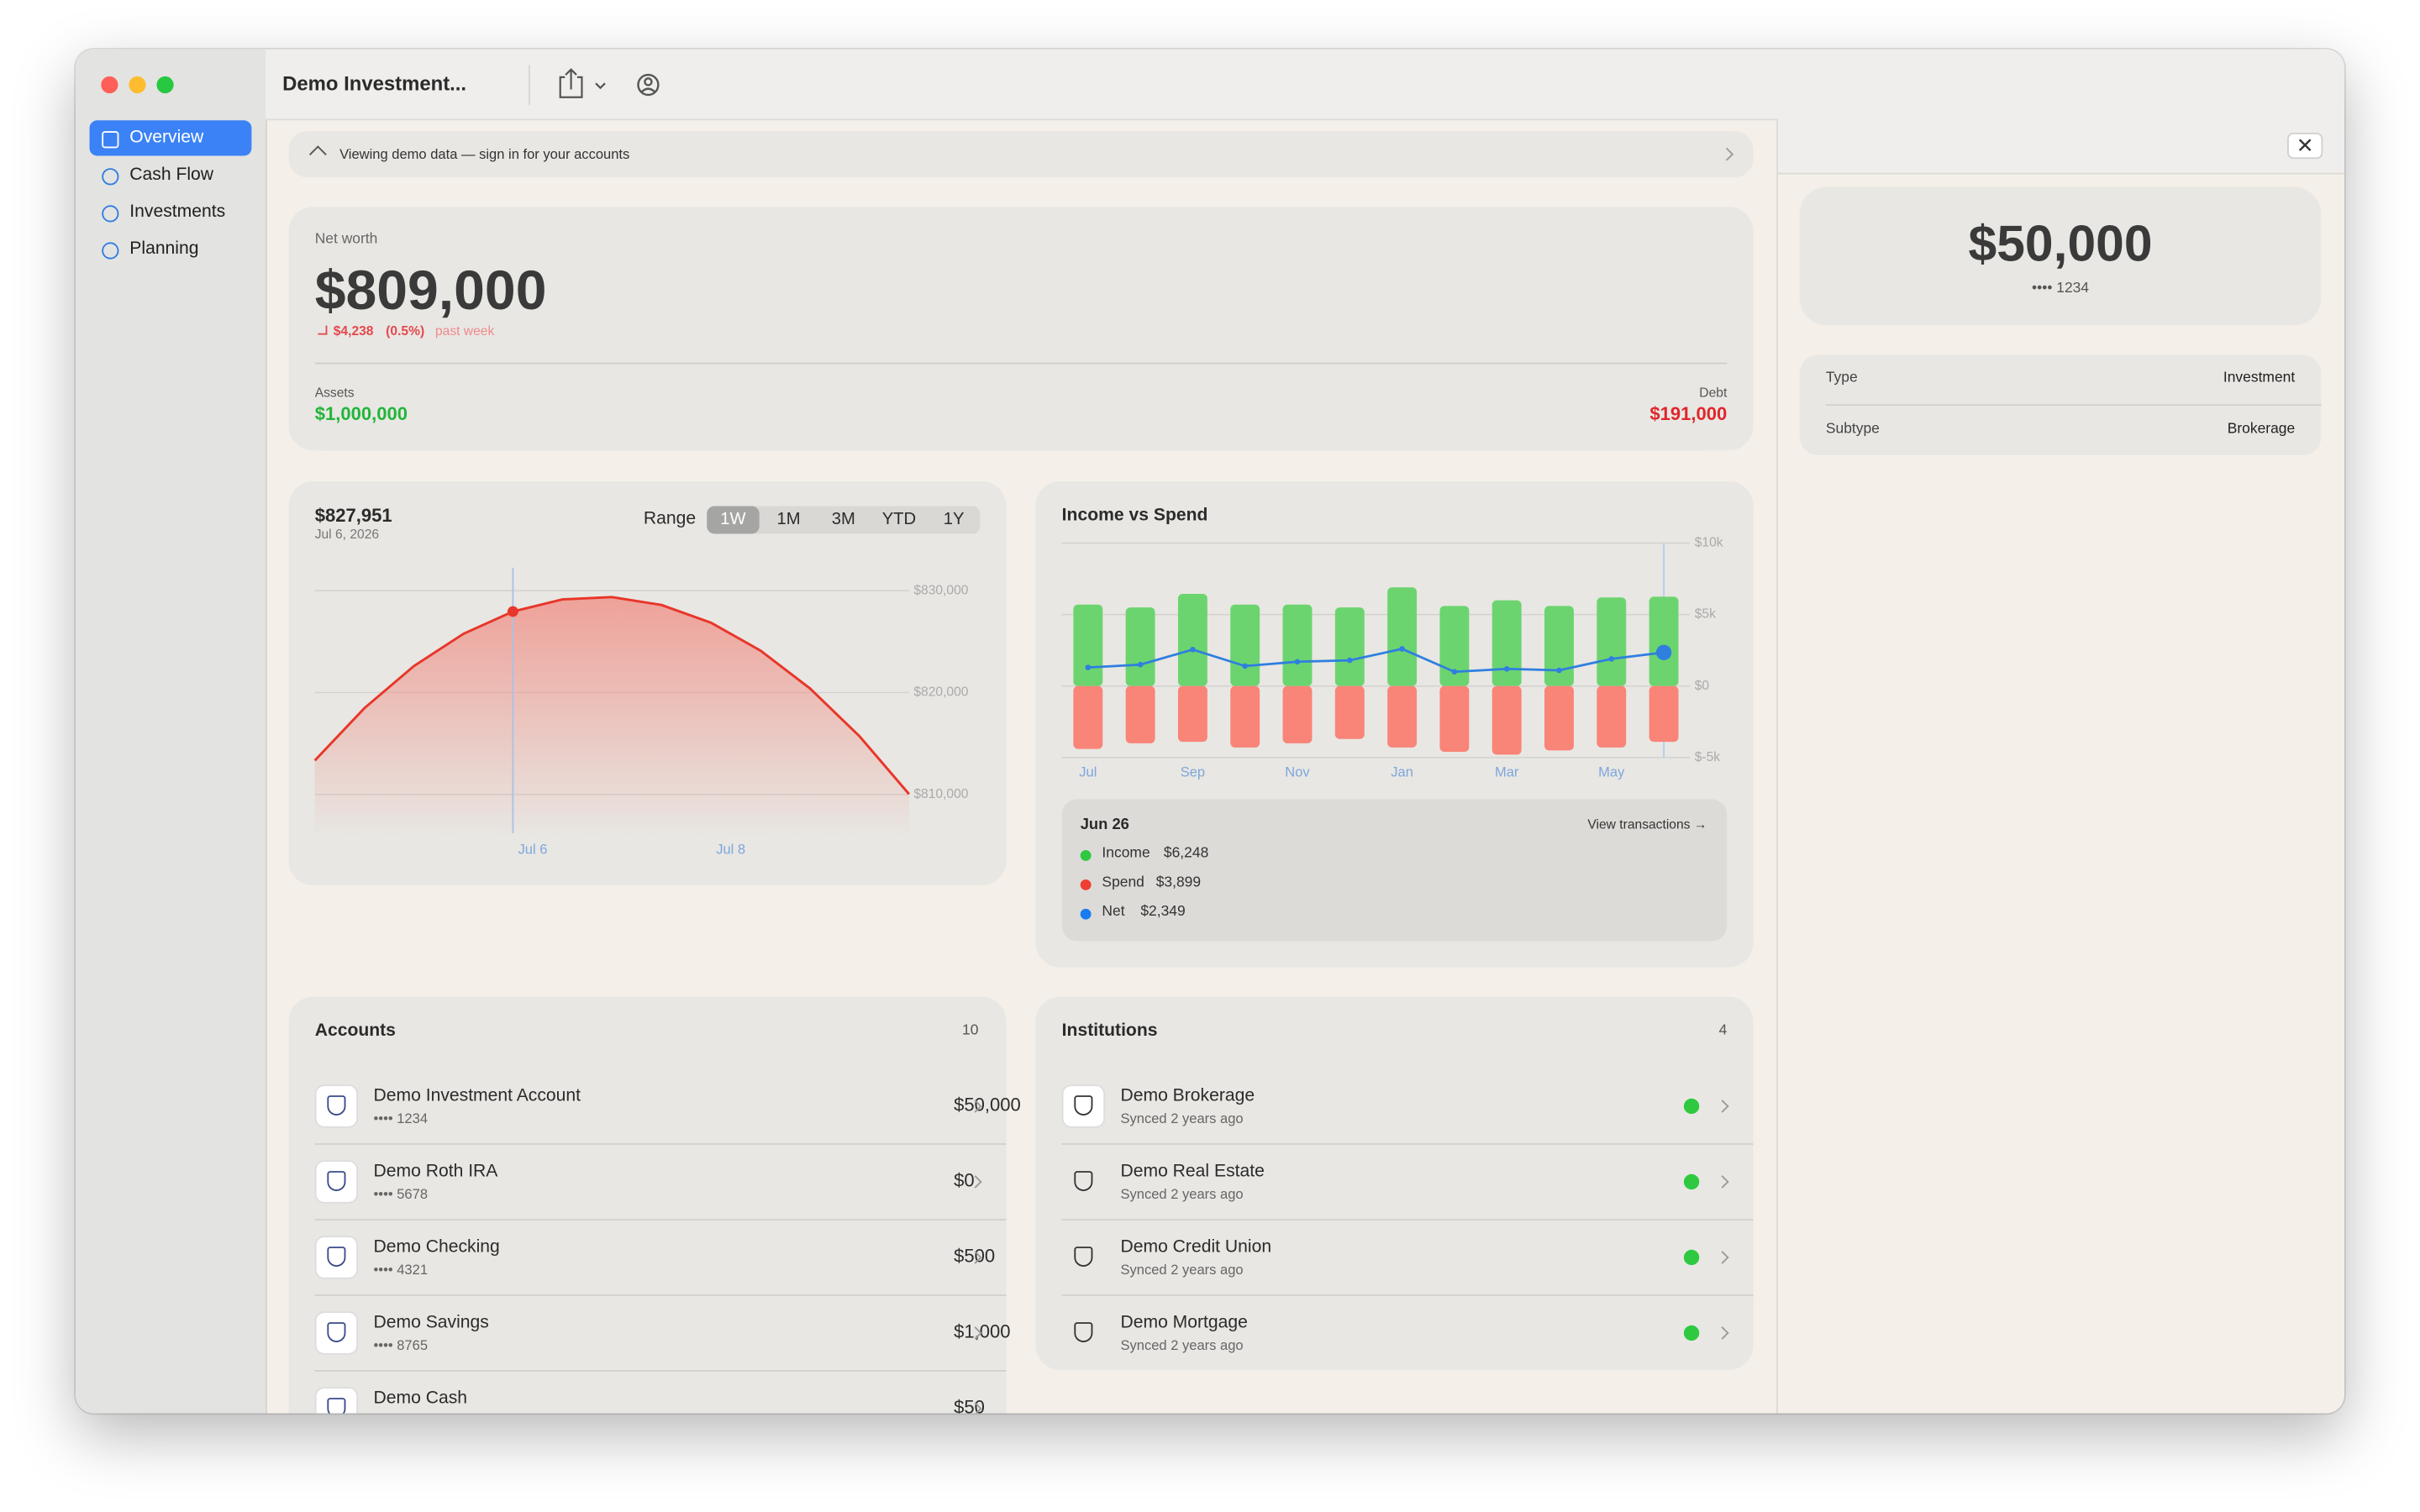 Image resolution: width=2420 pixels, height=1512 pixels. I want to click on sidebar-selection, so click(170, 138).